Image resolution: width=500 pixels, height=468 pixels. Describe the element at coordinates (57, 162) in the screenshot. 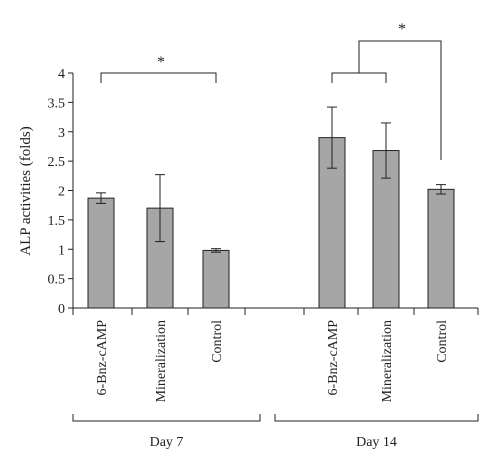

I see `y-tick-label: 2.5` at that location.